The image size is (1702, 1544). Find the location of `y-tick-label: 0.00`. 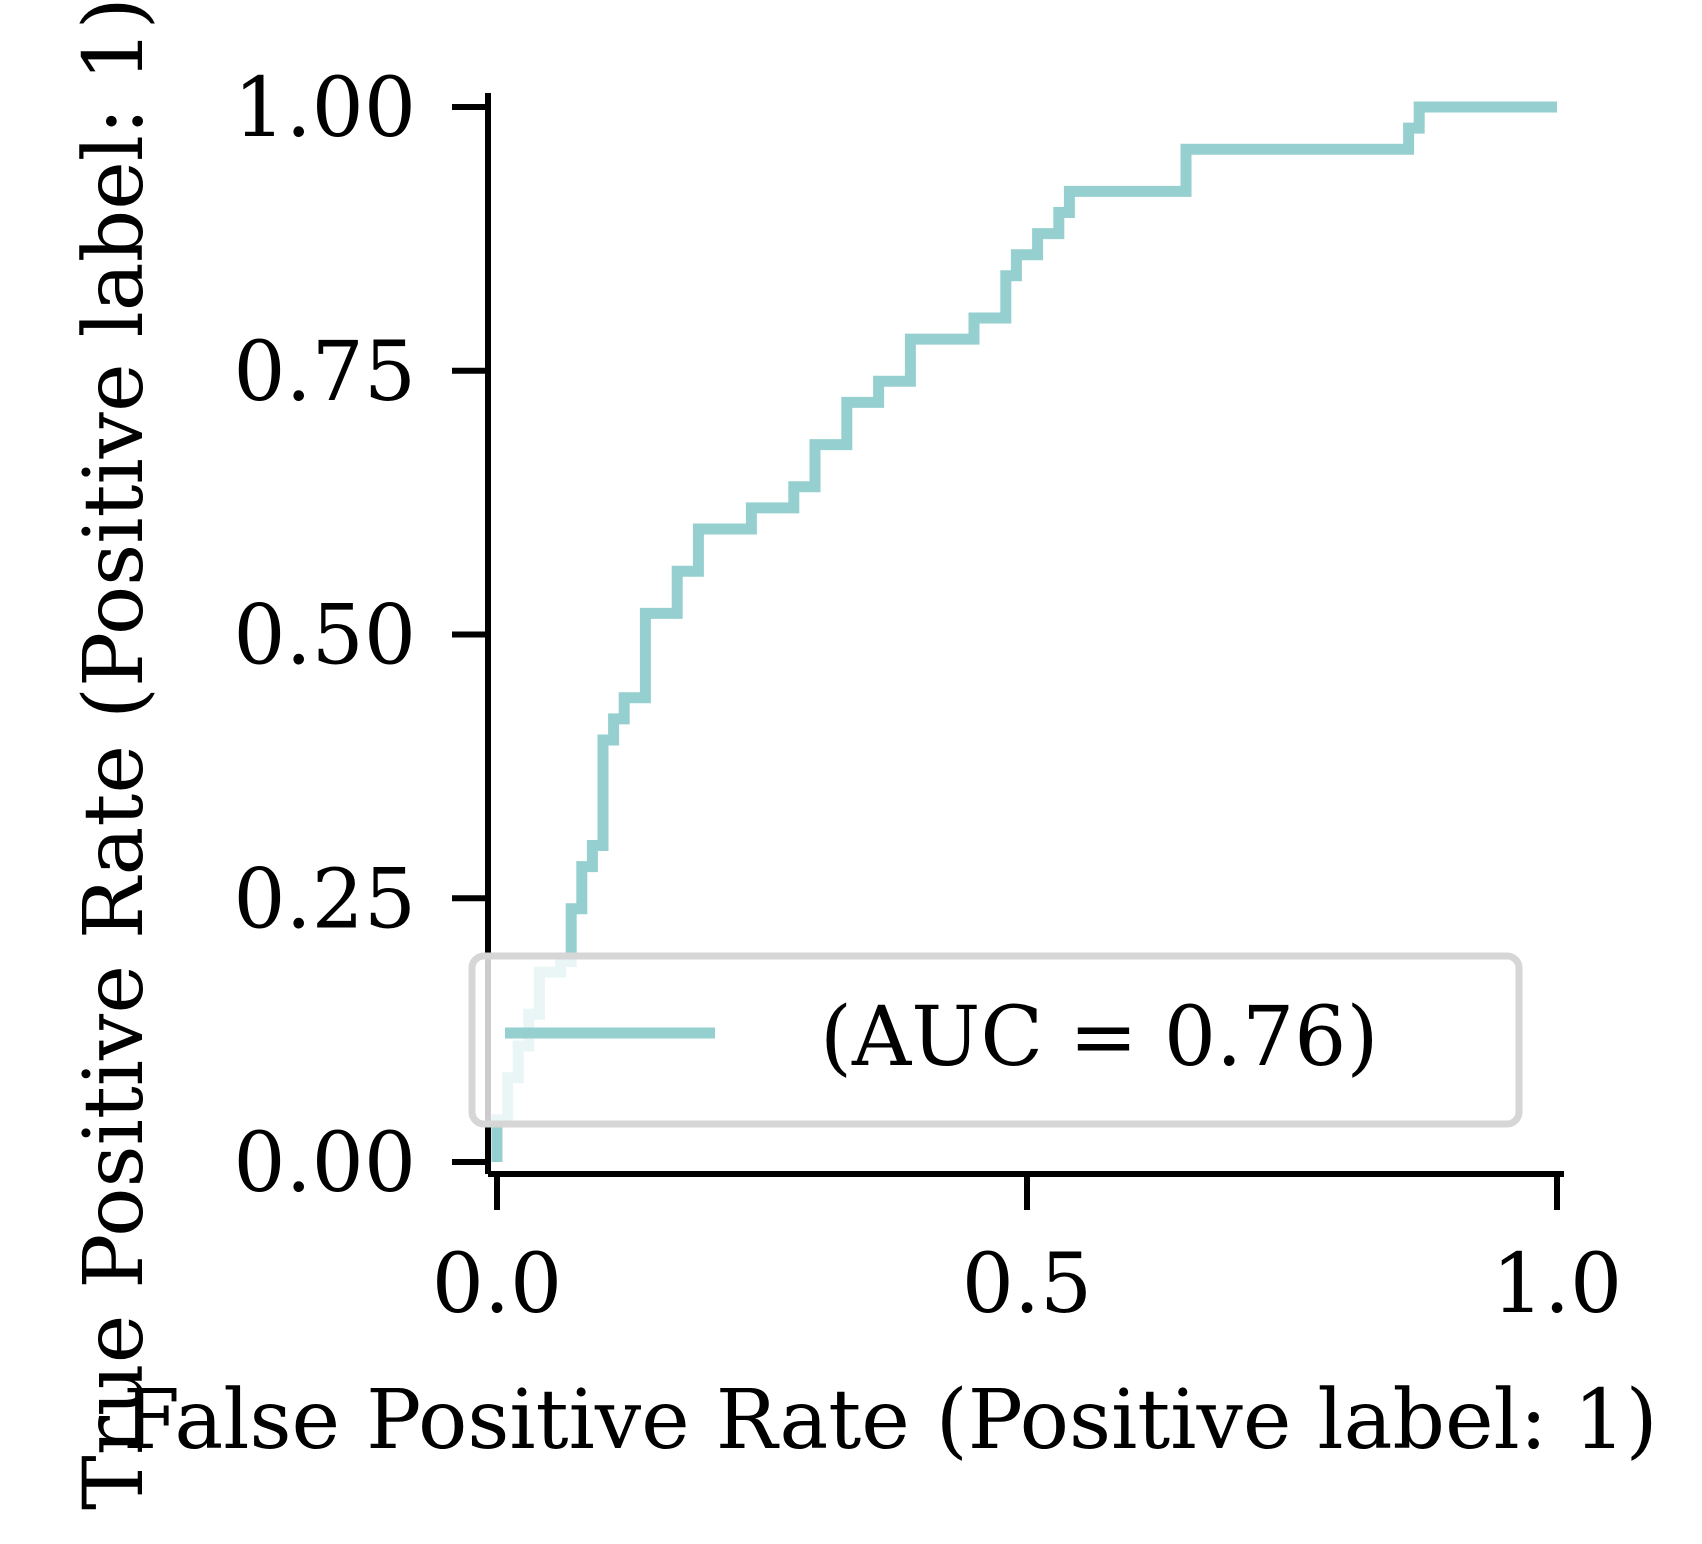

y-tick-label: 0.00 is located at coordinates (324, 1163).